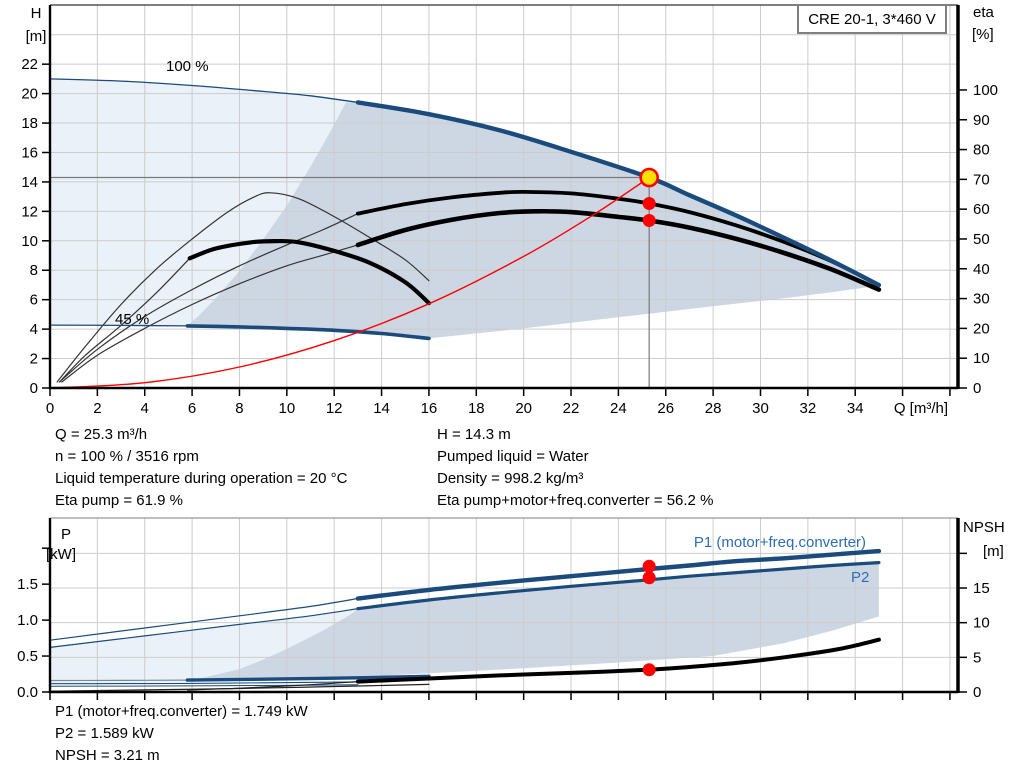  What do you see at coordinates (981, 588) in the screenshot?
I see `y-right-tick-label: 15` at bounding box center [981, 588].